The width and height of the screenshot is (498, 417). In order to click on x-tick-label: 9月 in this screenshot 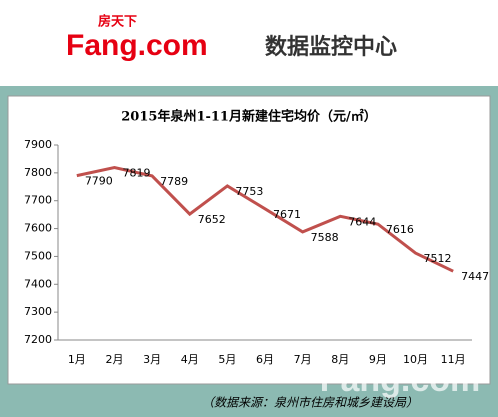, I will do `click(378, 359)`.